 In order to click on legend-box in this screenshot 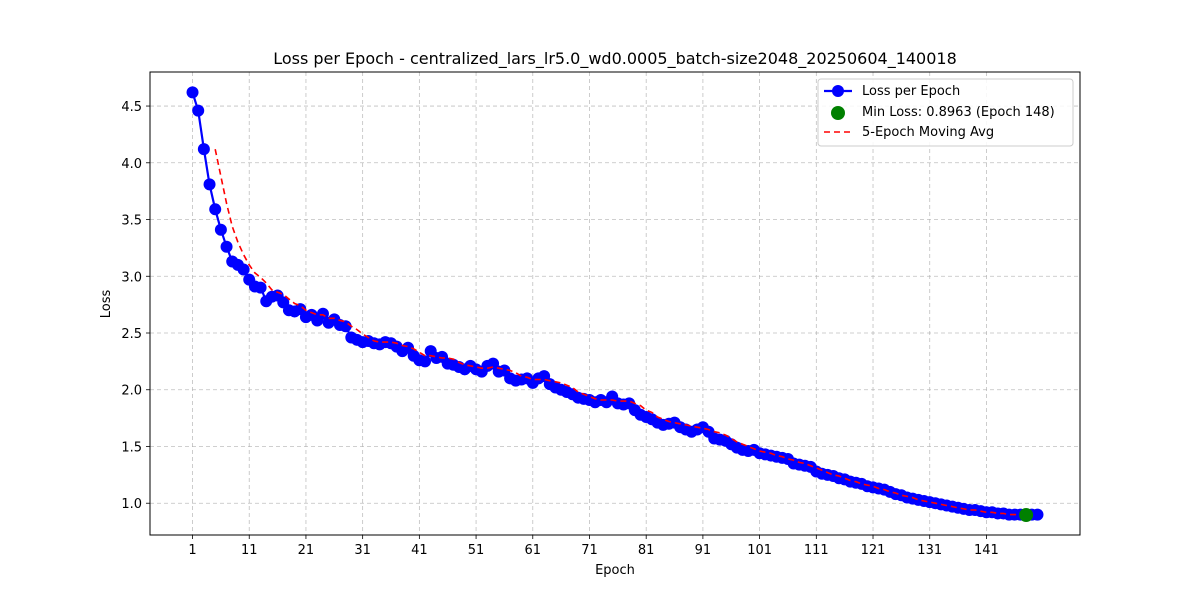, I will do `click(945, 112)`.